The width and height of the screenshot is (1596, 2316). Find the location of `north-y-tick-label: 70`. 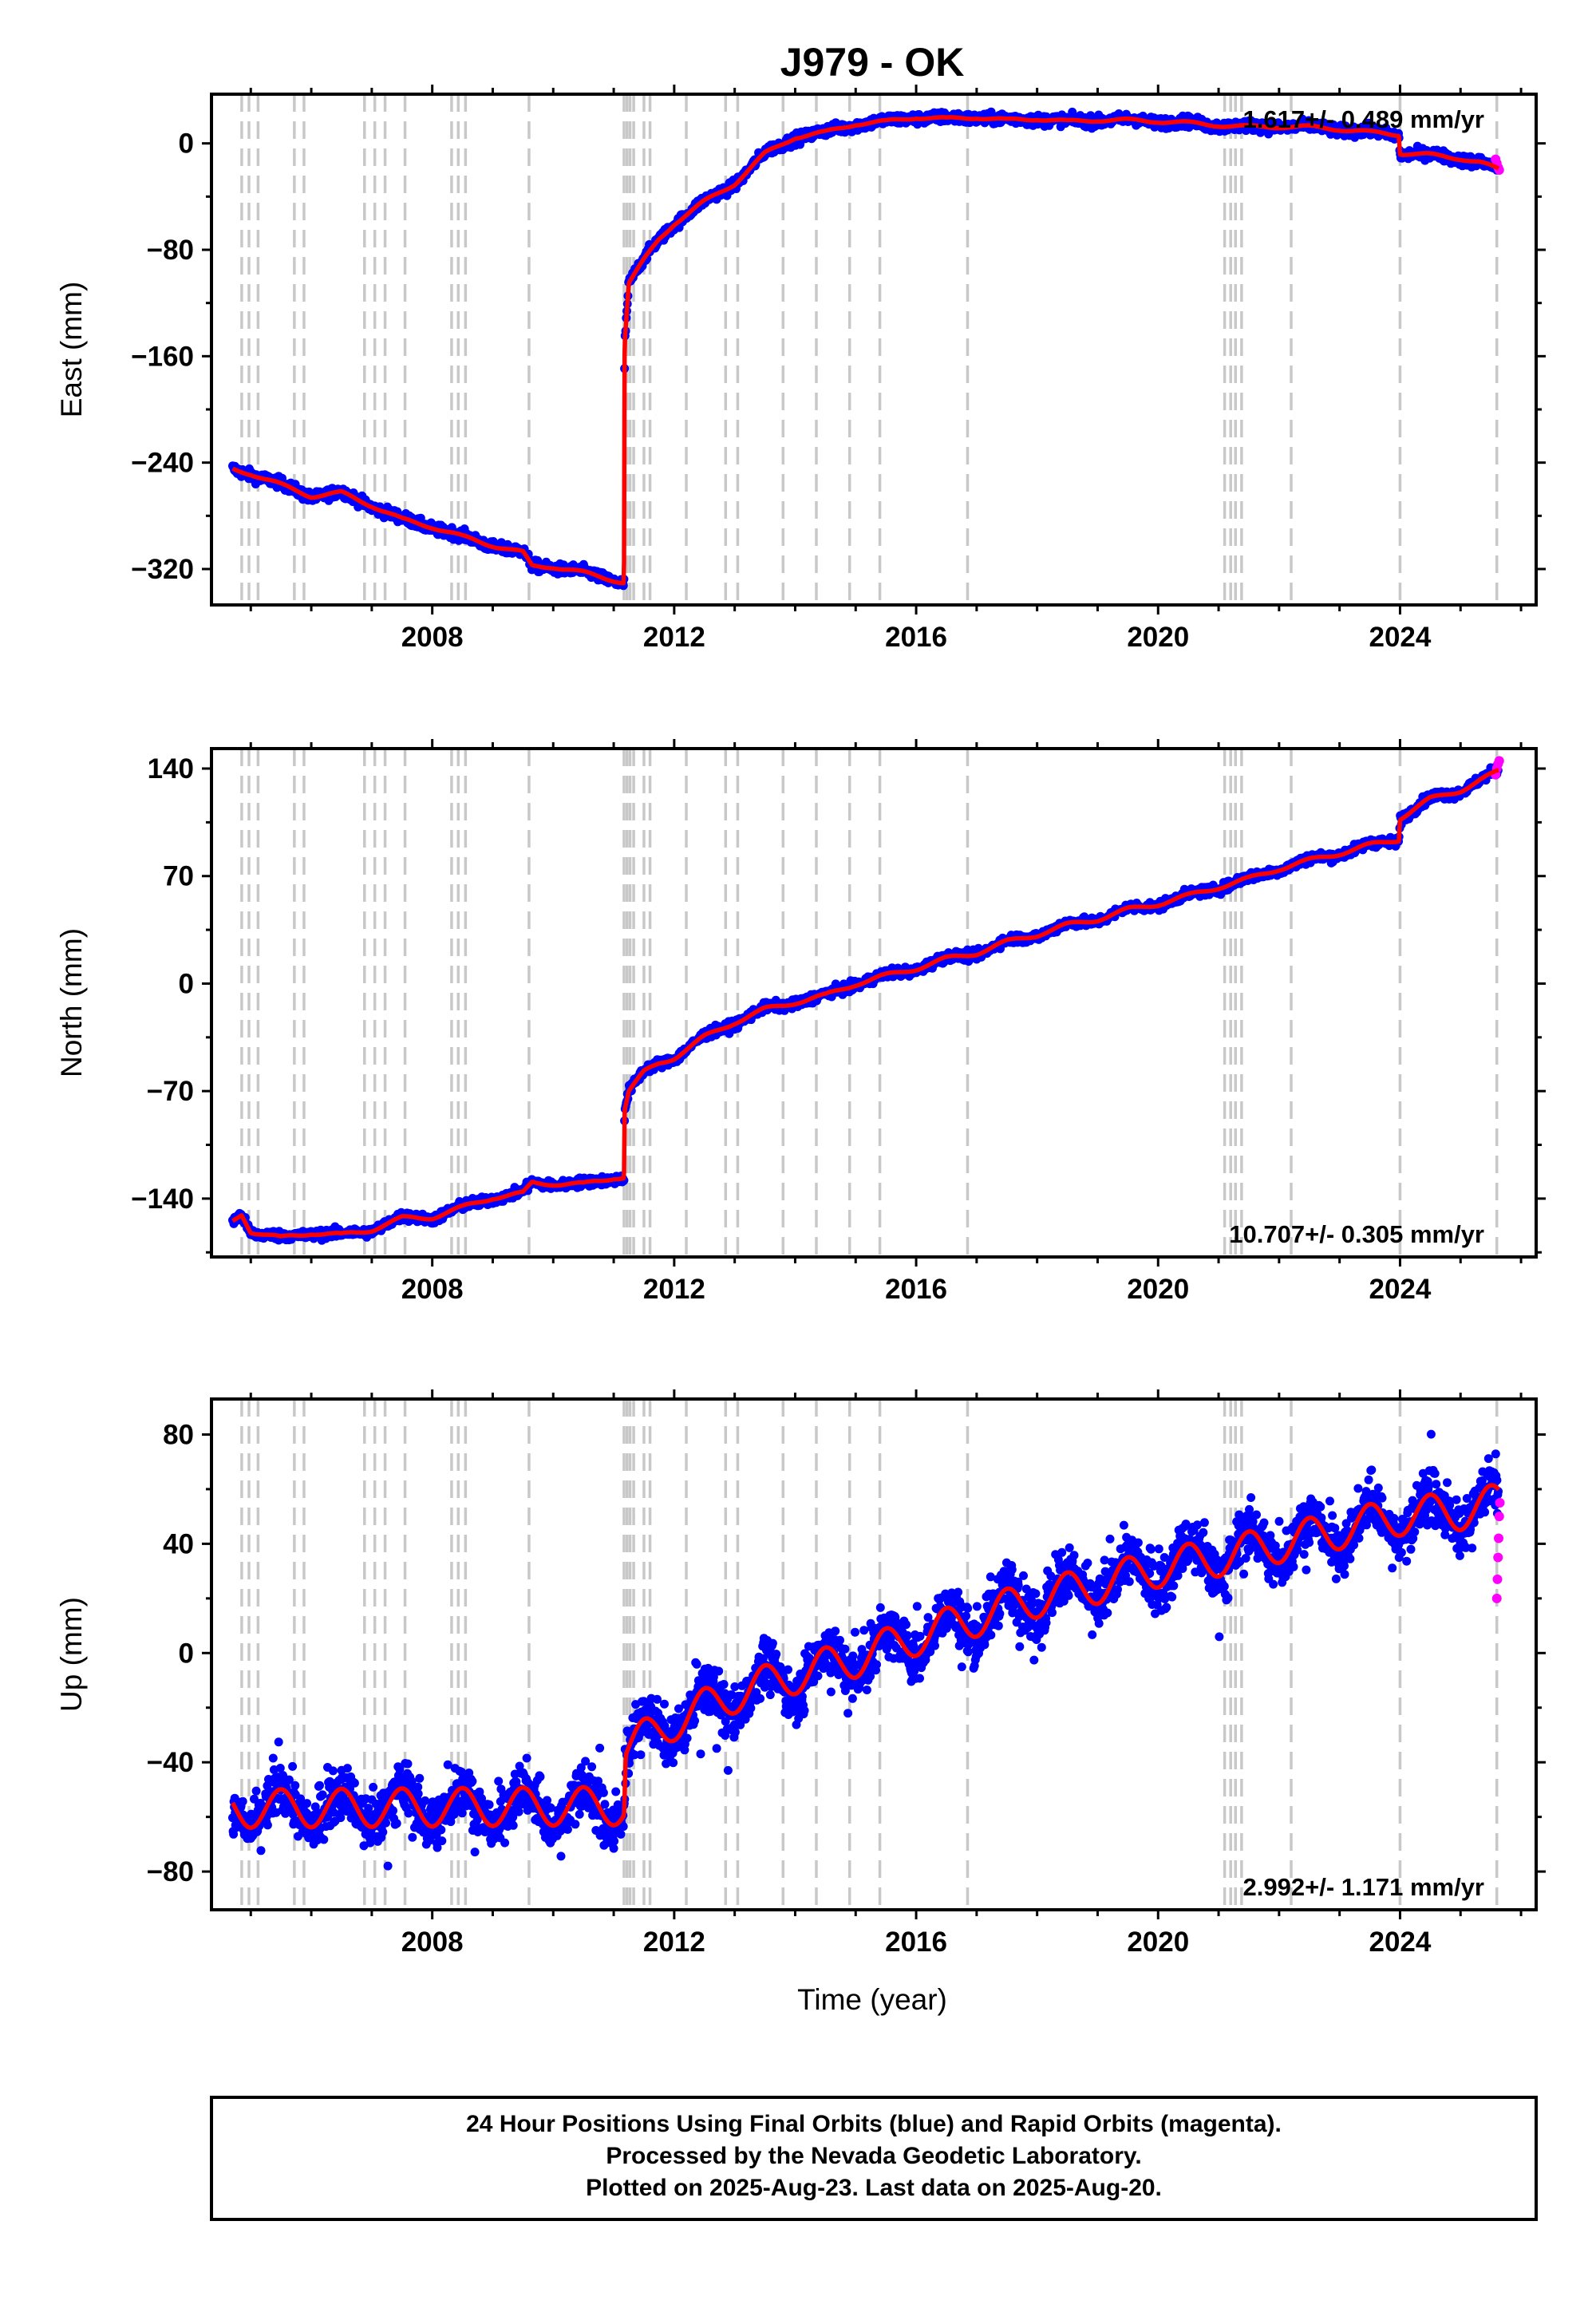

north-y-tick-label: 70 is located at coordinates (178, 876).